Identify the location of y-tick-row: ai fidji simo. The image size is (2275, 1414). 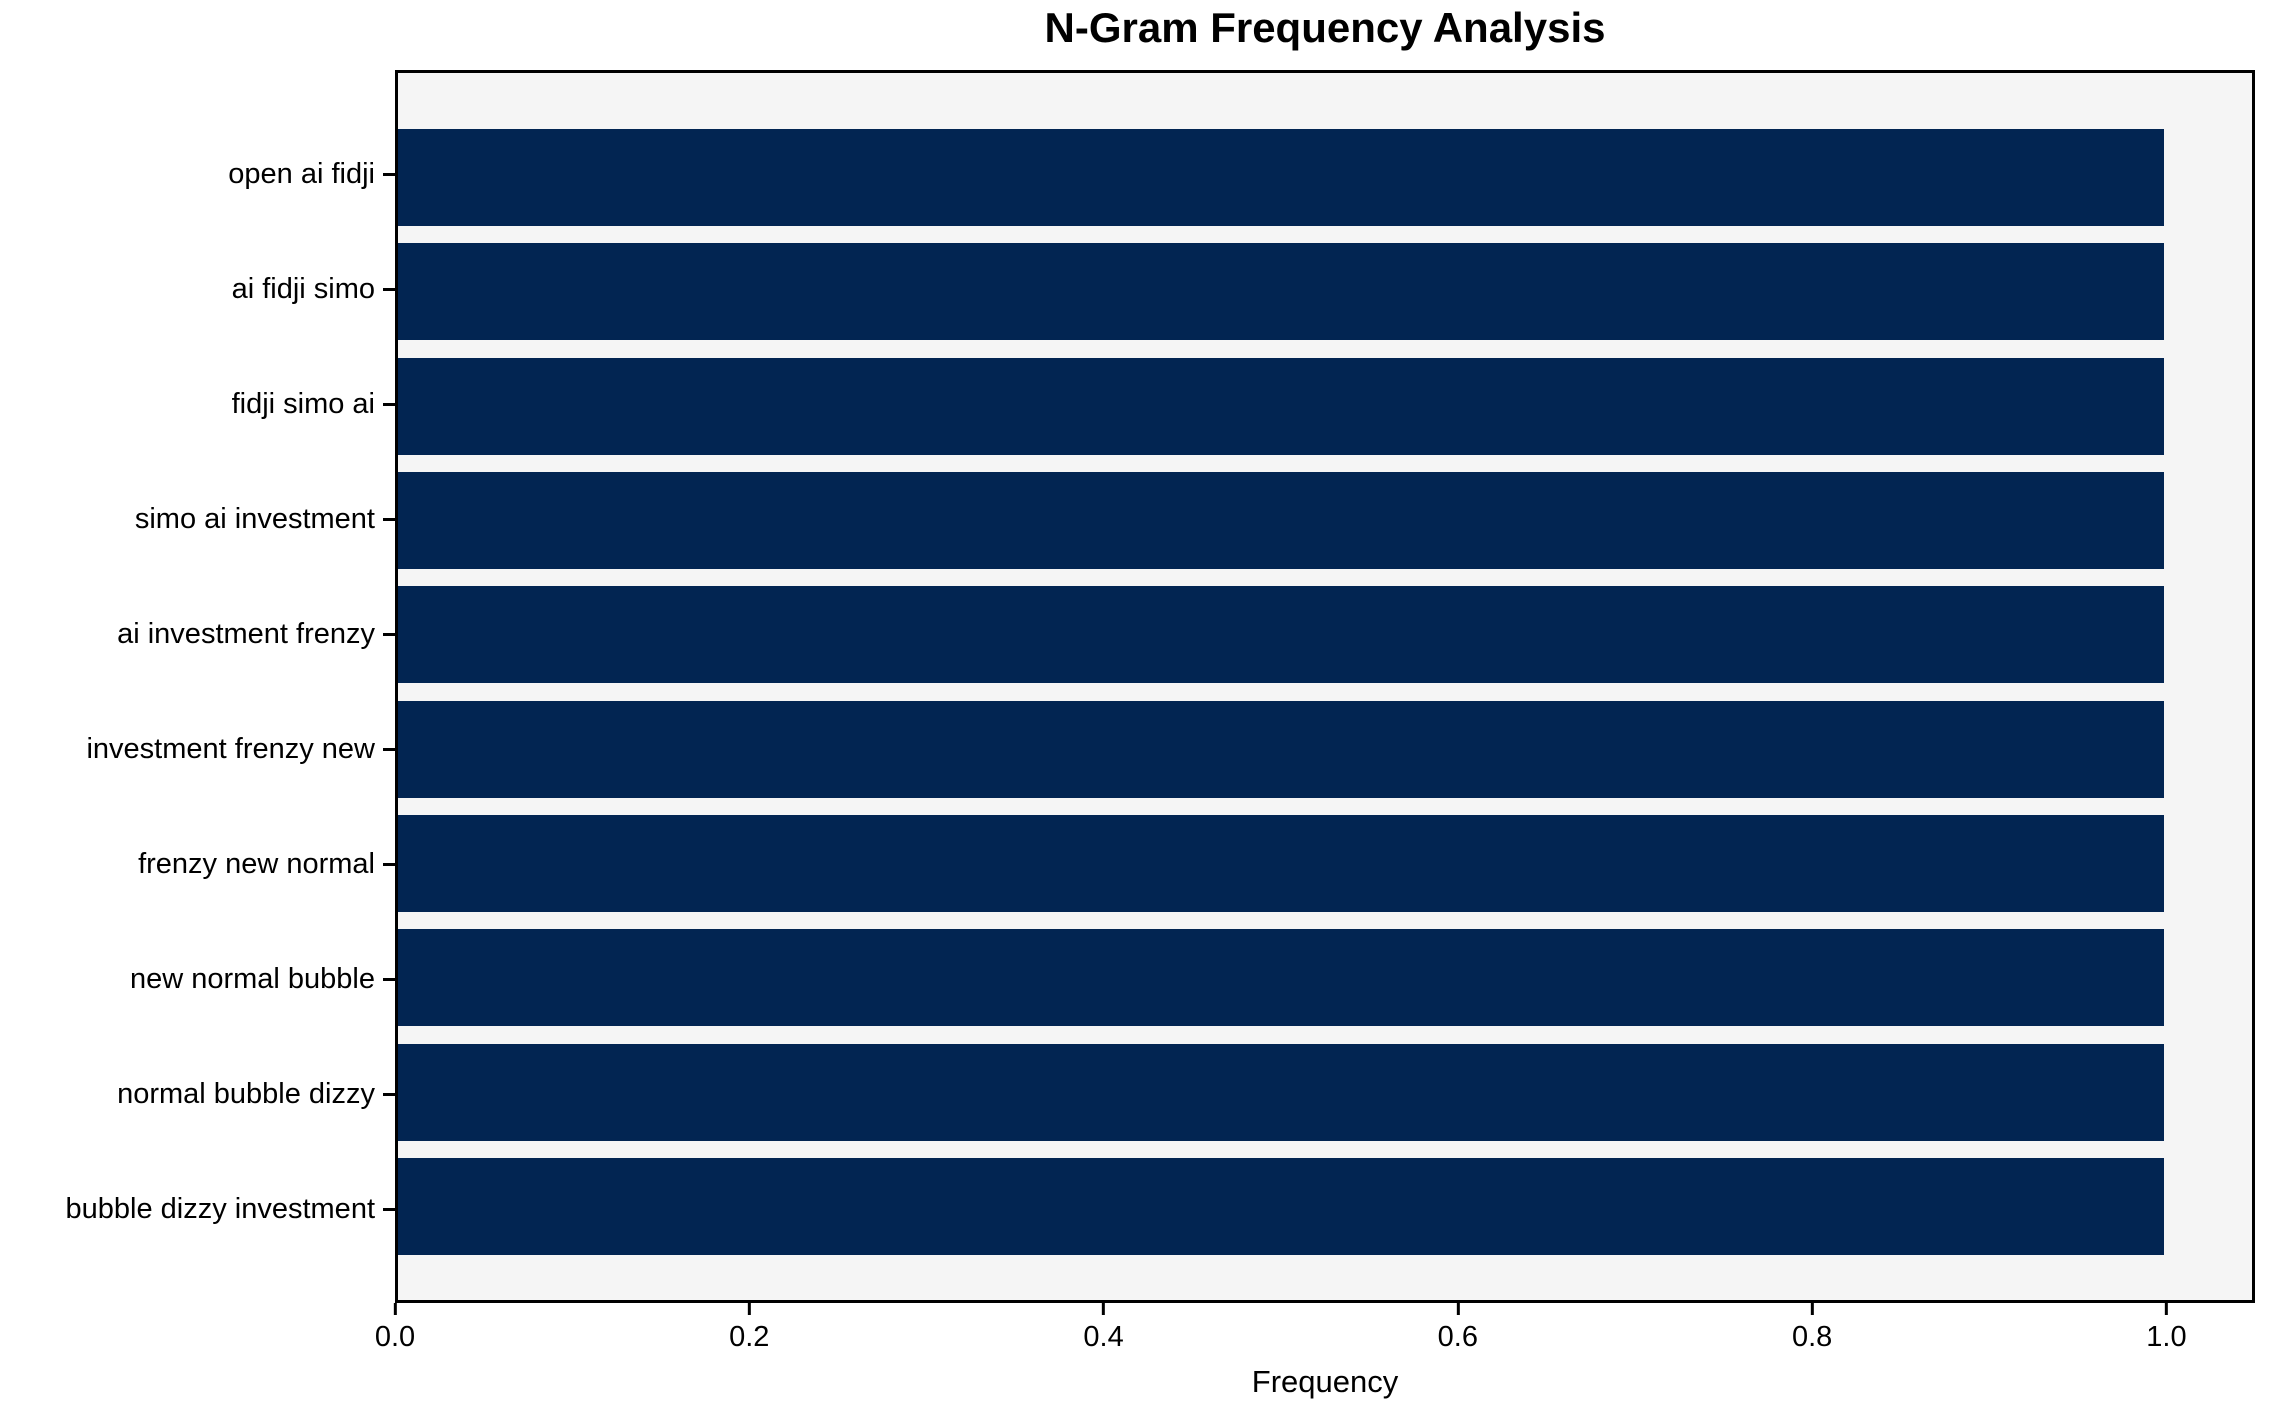
(197, 289).